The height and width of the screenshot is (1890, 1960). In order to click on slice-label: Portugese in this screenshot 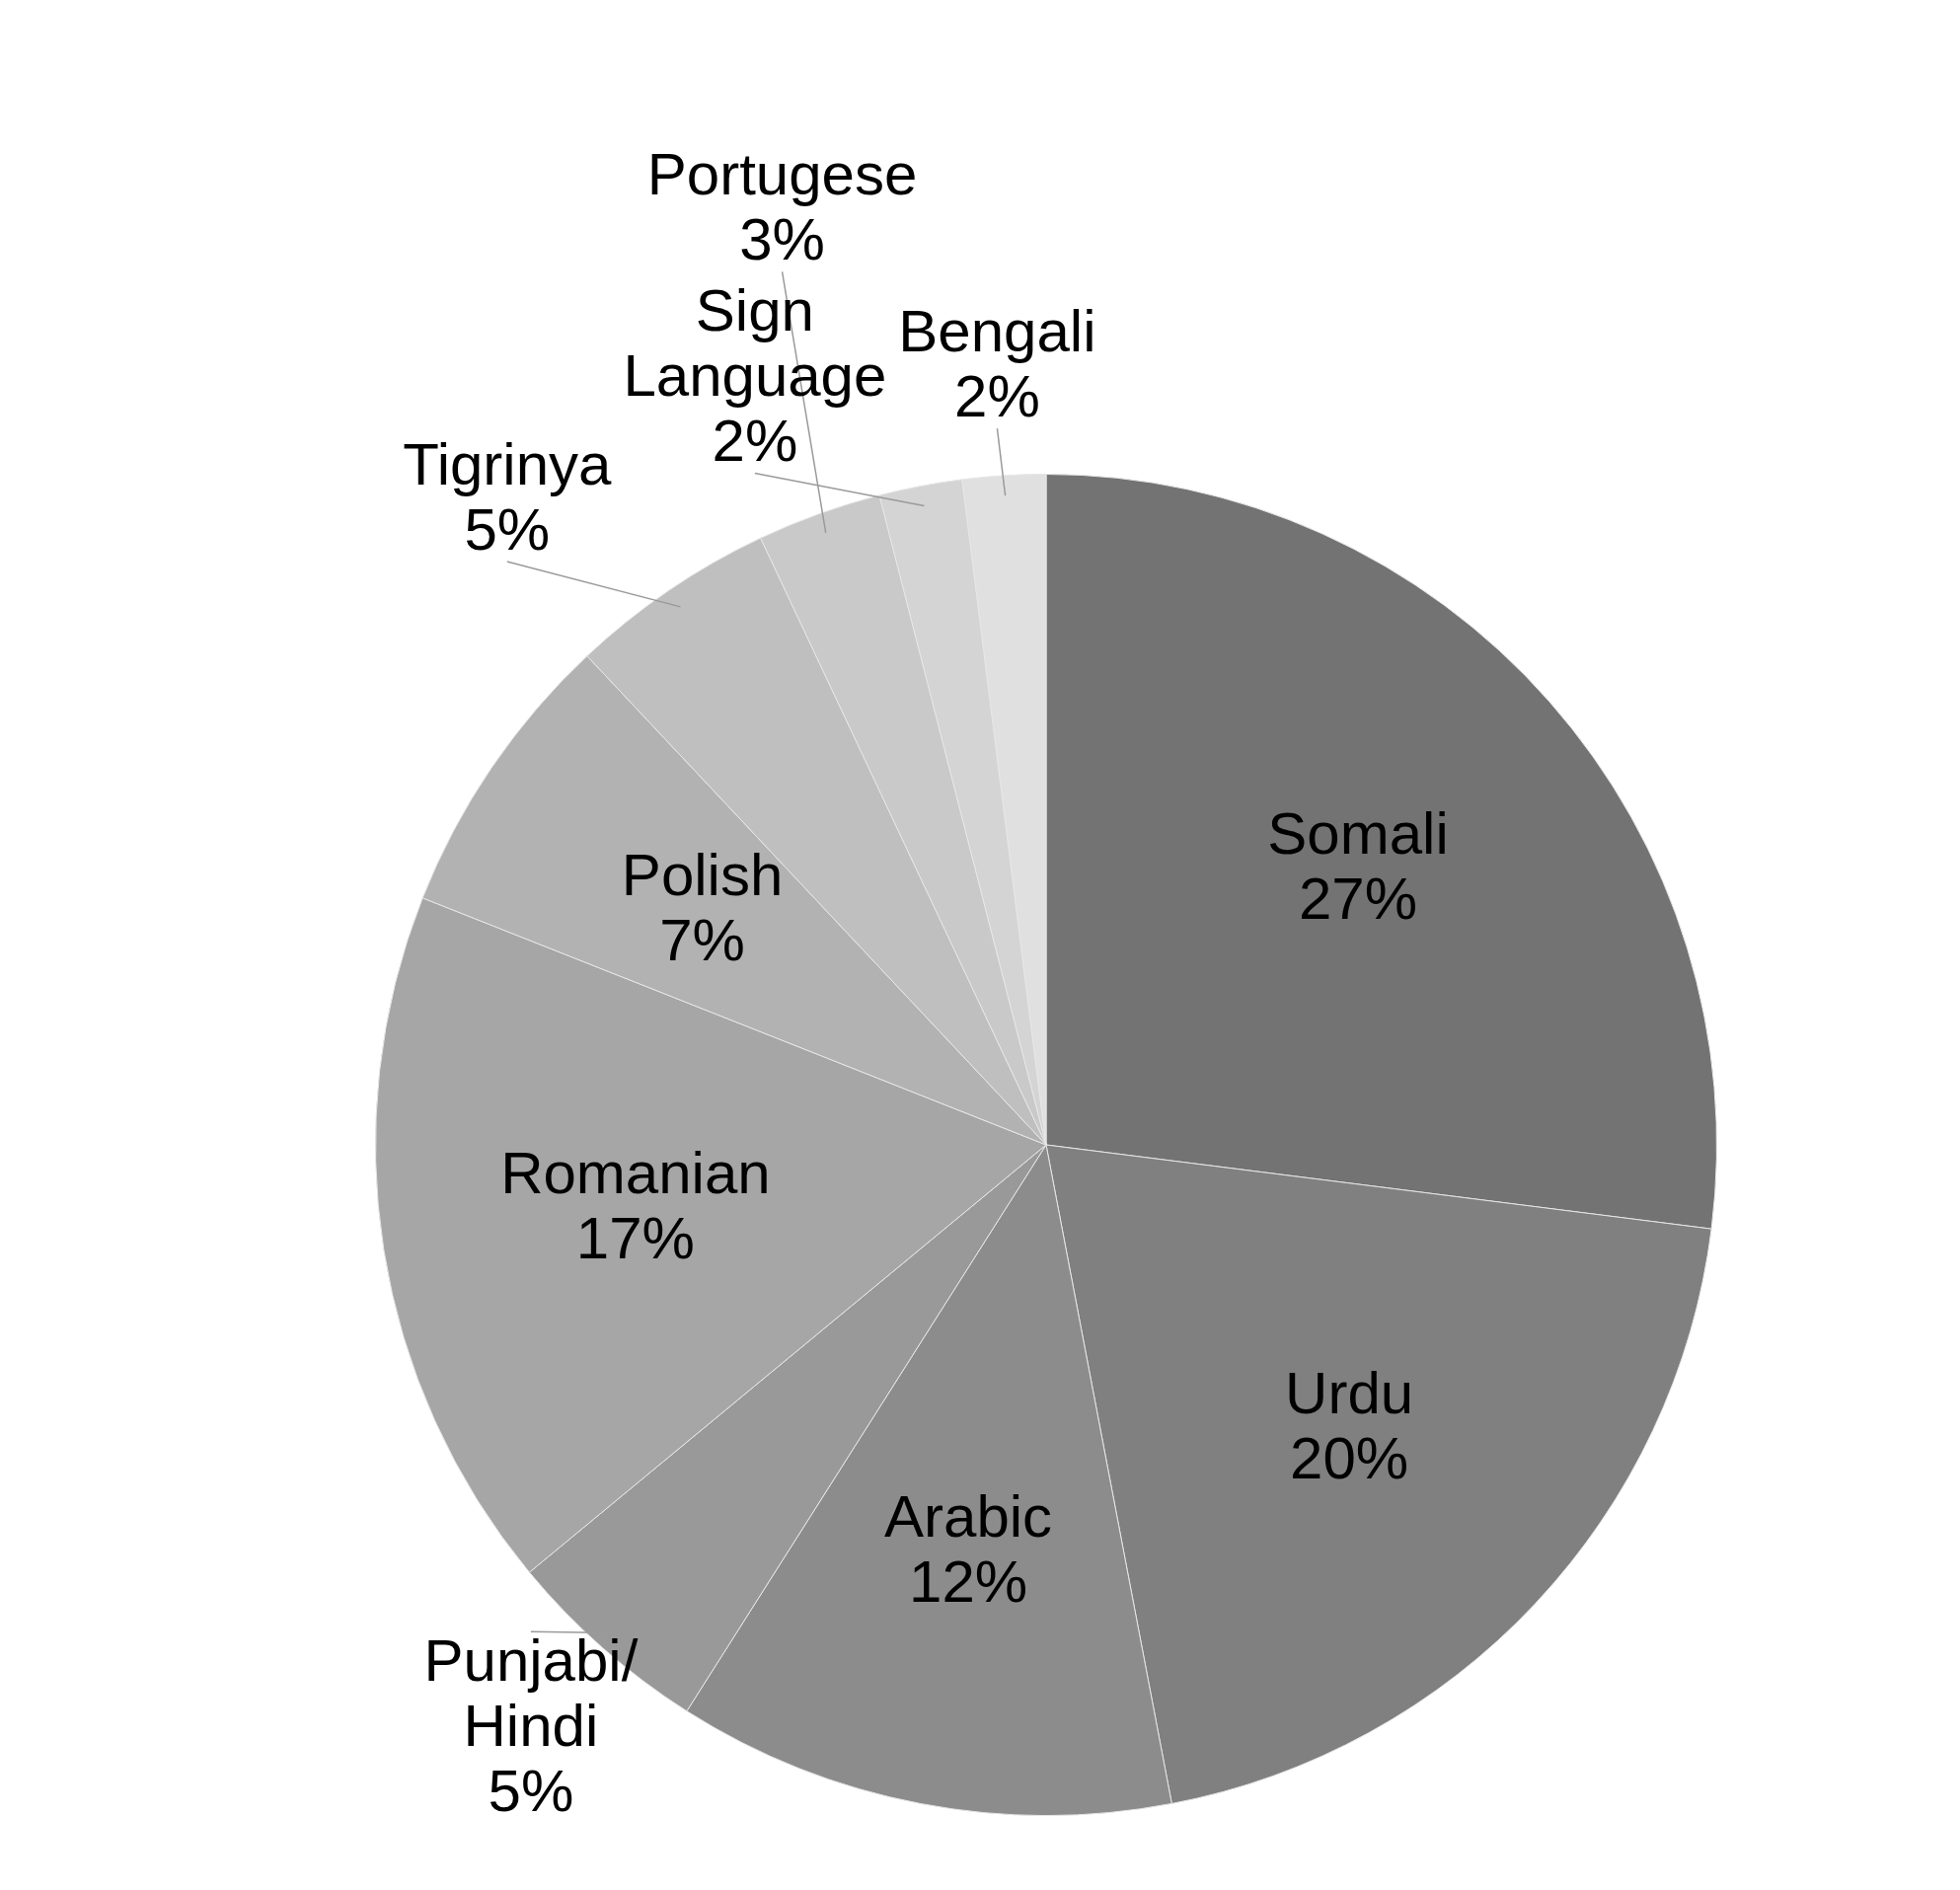, I will do `click(782, 174)`.